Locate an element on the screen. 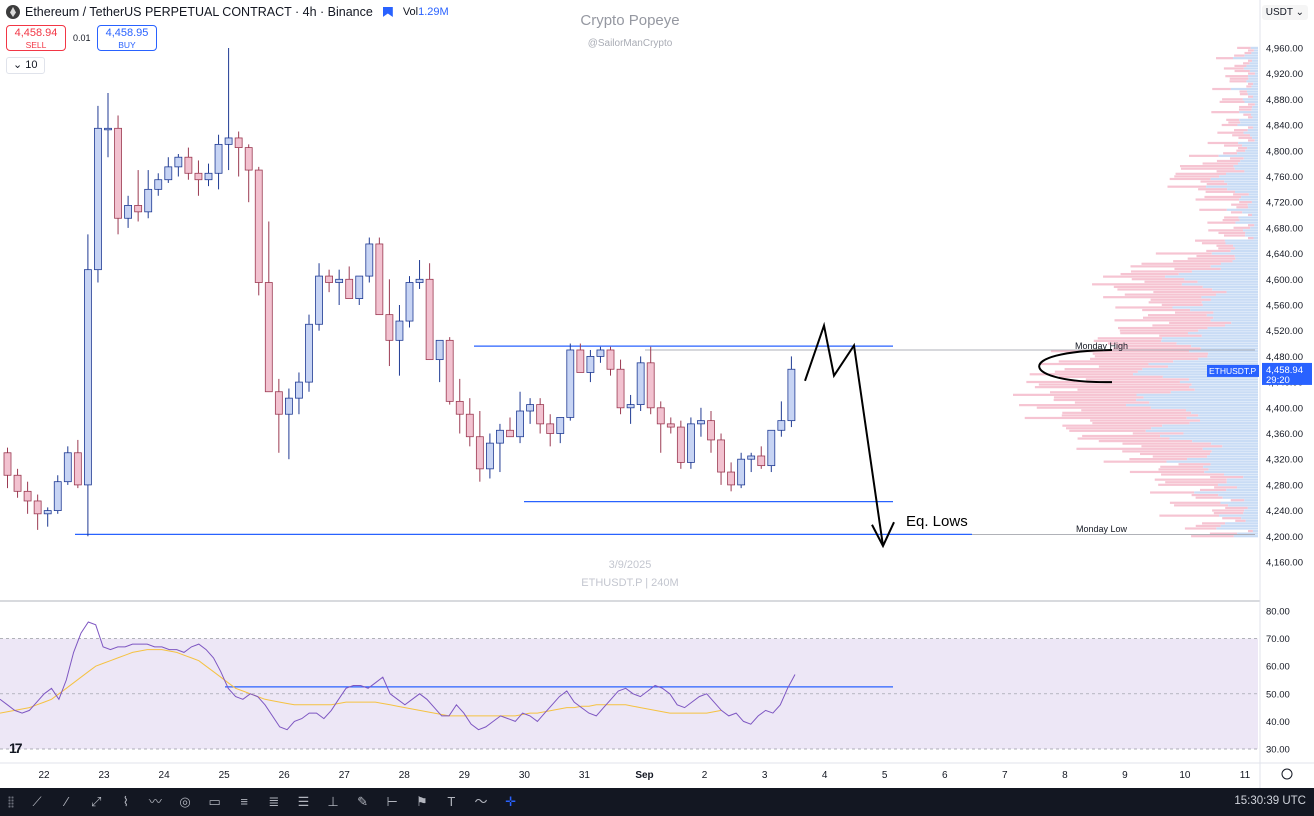 This screenshot has height=816, width=1314. fib-icon: ≡ is located at coordinates (244, 801).